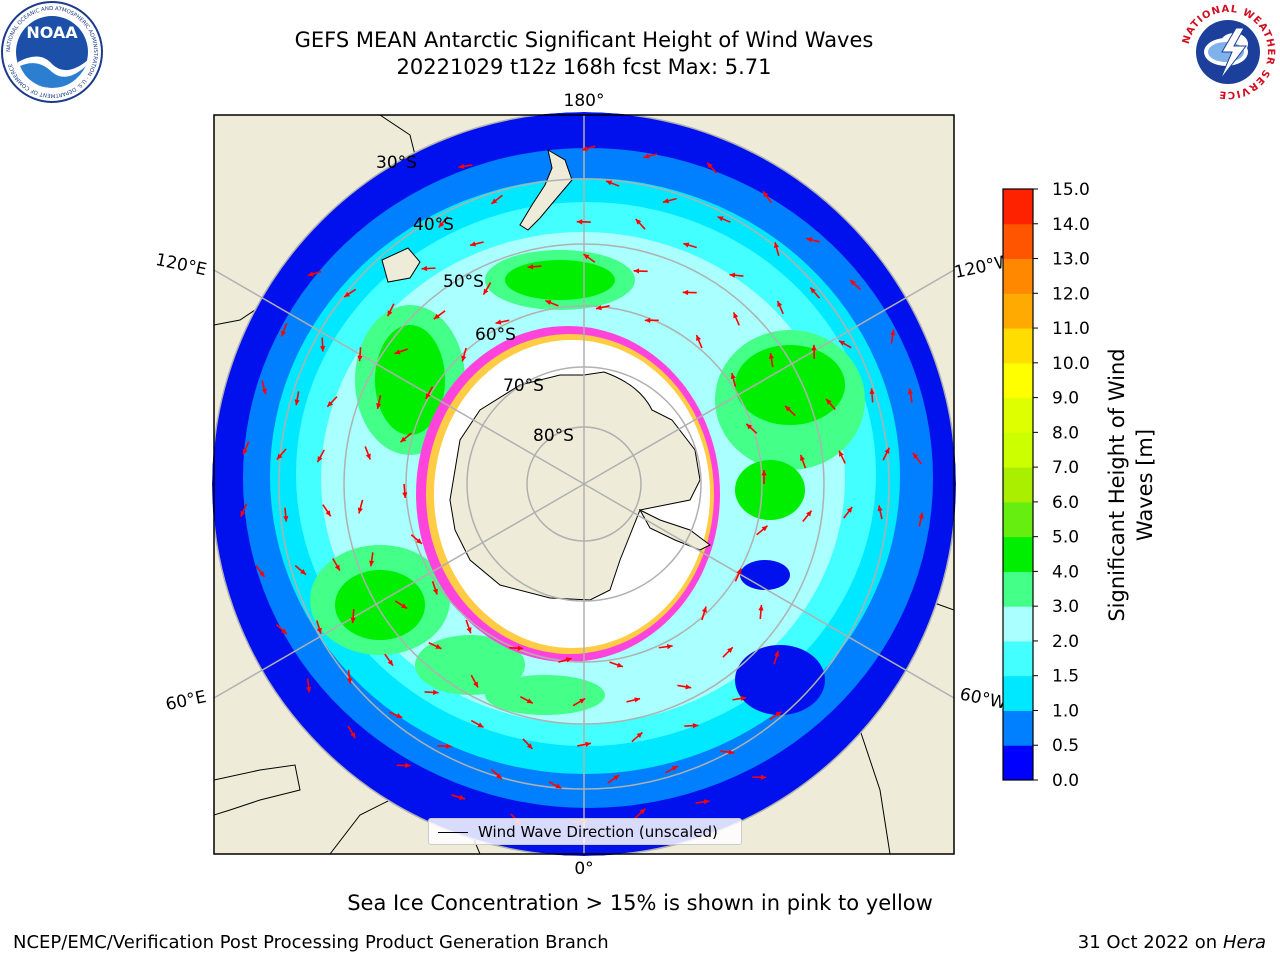 Image resolution: width=1280 pixels, height=960 pixels. Describe the element at coordinates (433, 225) in the screenshot. I see `lat-label-40s: 40°S` at that location.